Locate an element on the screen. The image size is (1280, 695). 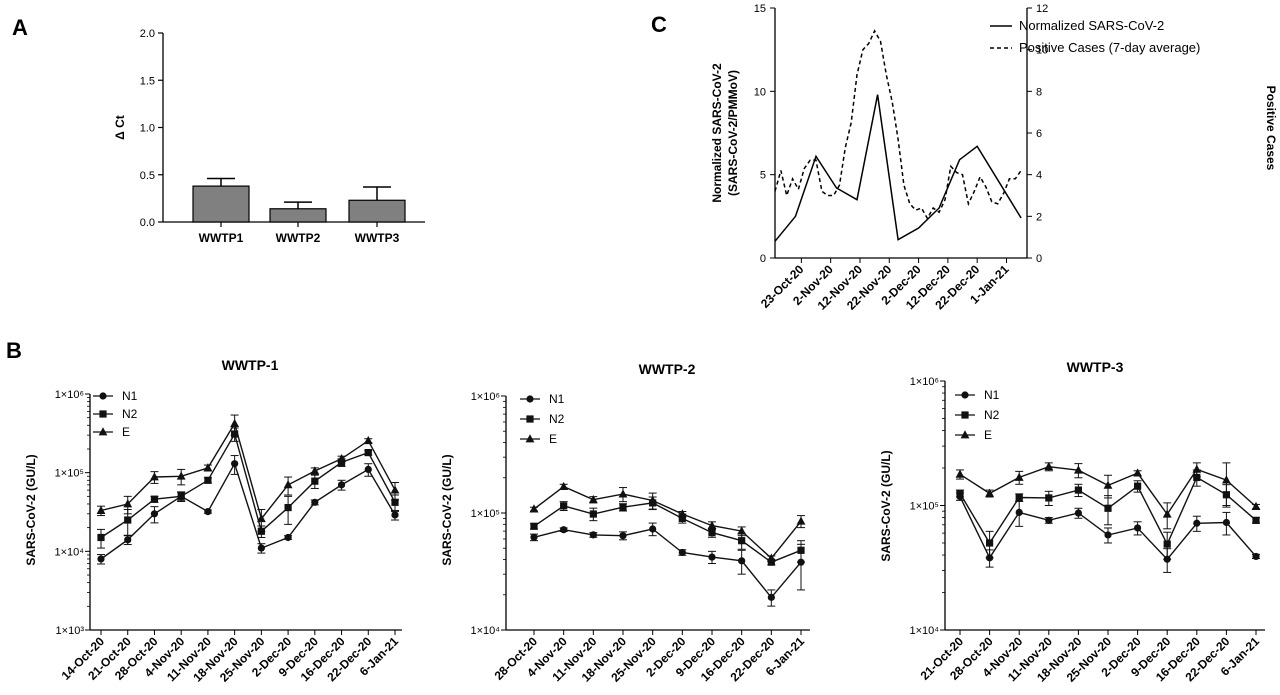
chart-title: WWTP-1 is located at coordinates (250, 365).